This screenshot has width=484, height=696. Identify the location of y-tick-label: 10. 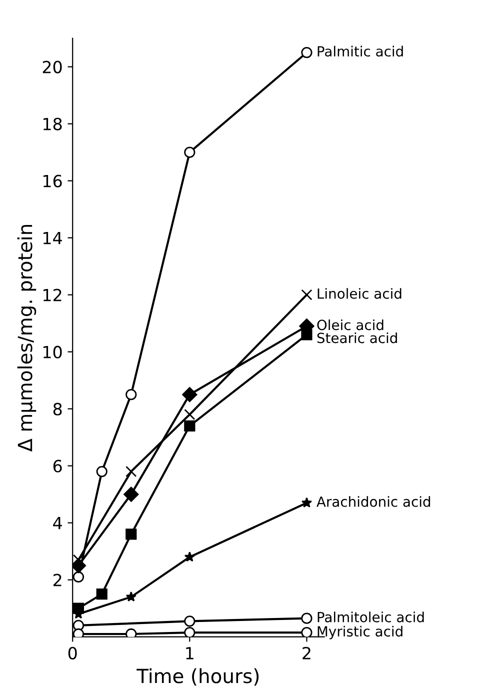
(53, 352).